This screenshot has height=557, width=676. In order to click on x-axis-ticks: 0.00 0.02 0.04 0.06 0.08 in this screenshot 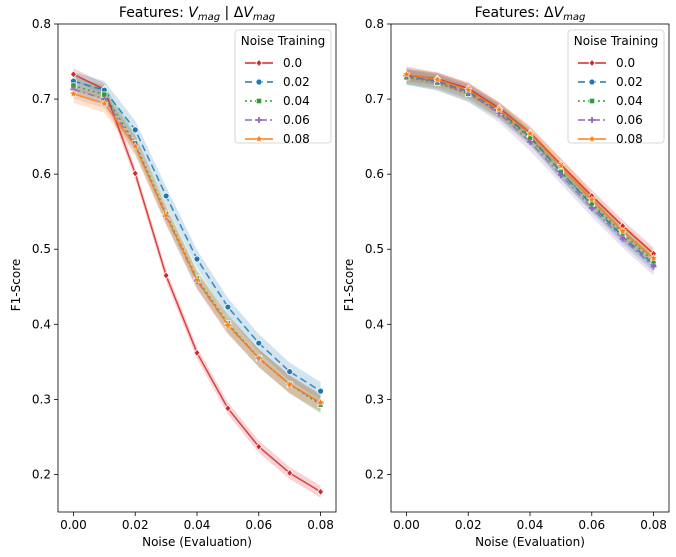, I will do `click(197, 522)`.